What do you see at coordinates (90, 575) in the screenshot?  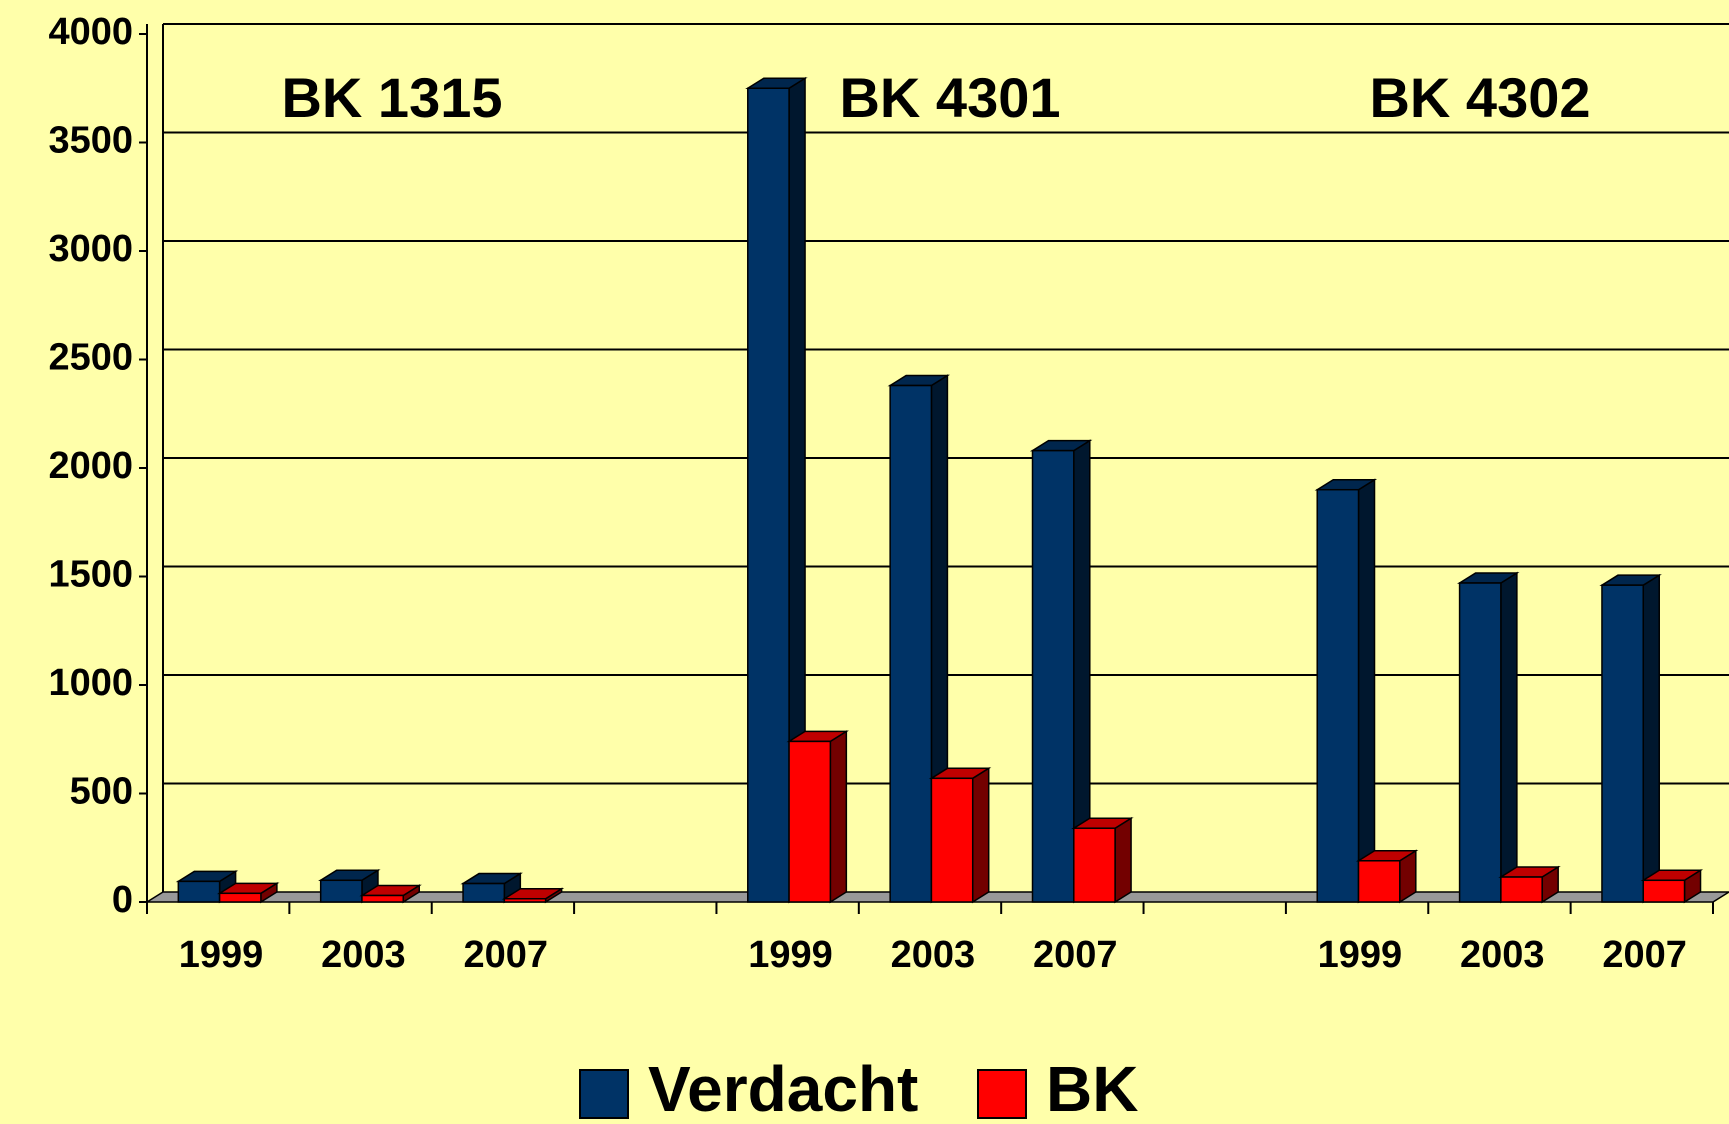 I see `y-tick-label: 1500` at bounding box center [90, 575].